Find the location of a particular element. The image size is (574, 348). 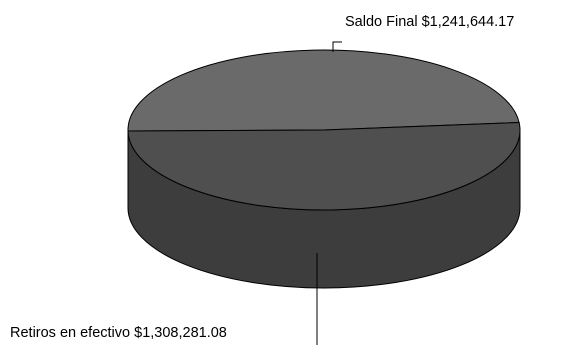

leader-line-saldo-final is located at coordinates (337, 46).